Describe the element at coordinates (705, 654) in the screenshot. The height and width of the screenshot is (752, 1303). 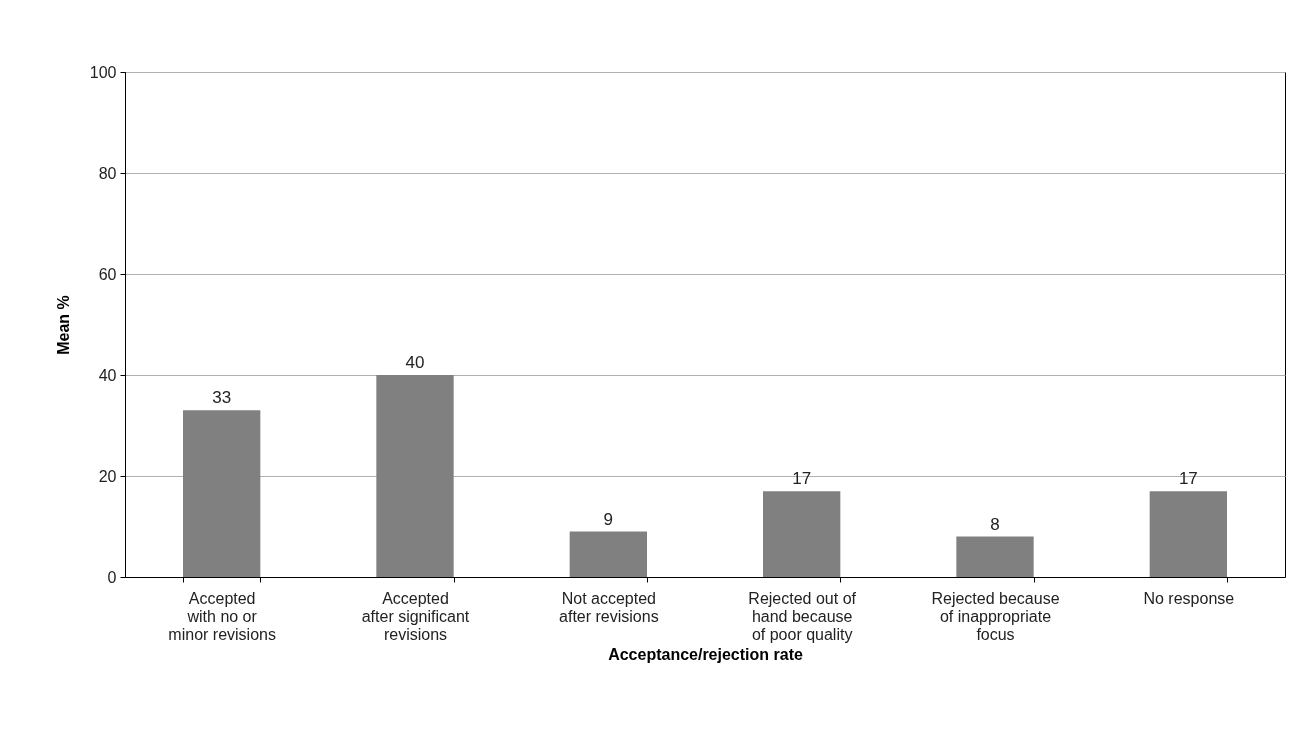
I see `x-axis-title: Acceptance/rejection rate` at that location.